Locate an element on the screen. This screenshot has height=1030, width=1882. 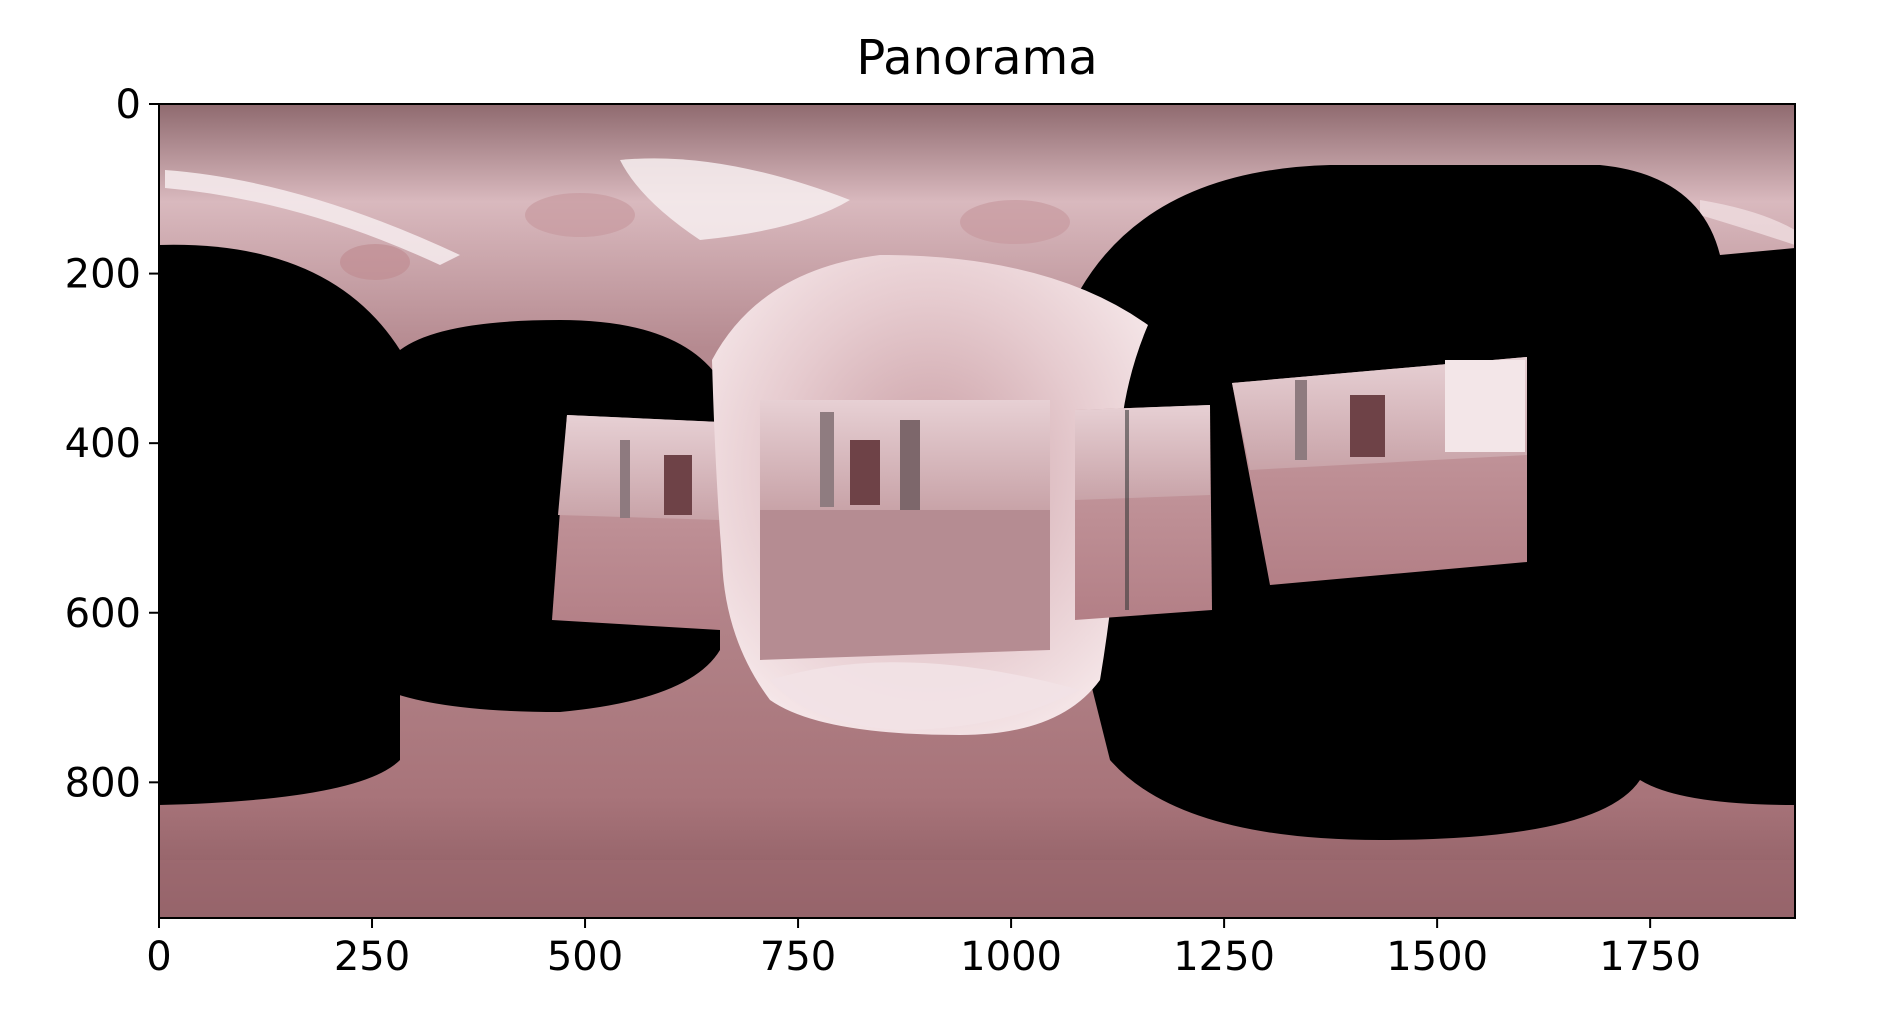
x-tick-label: 1250 is located at coordinates (1224, 957).